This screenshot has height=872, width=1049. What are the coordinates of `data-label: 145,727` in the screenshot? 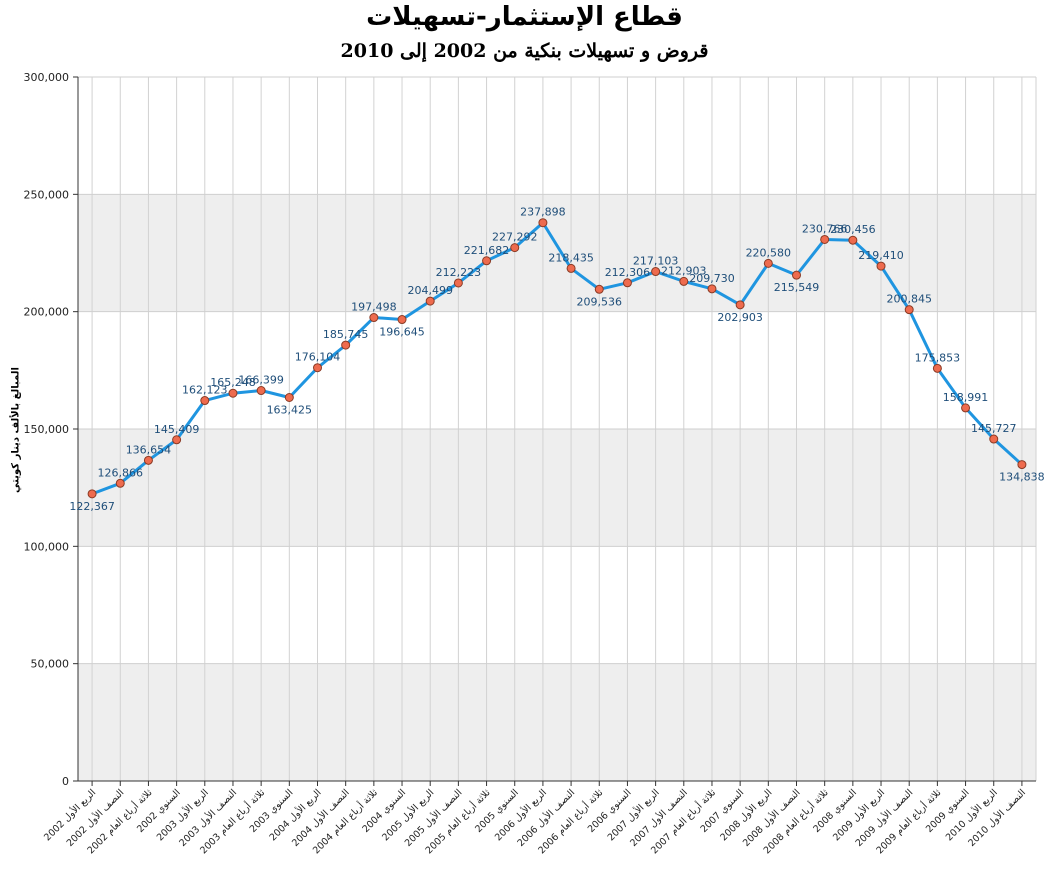 It's located at (994, 428).